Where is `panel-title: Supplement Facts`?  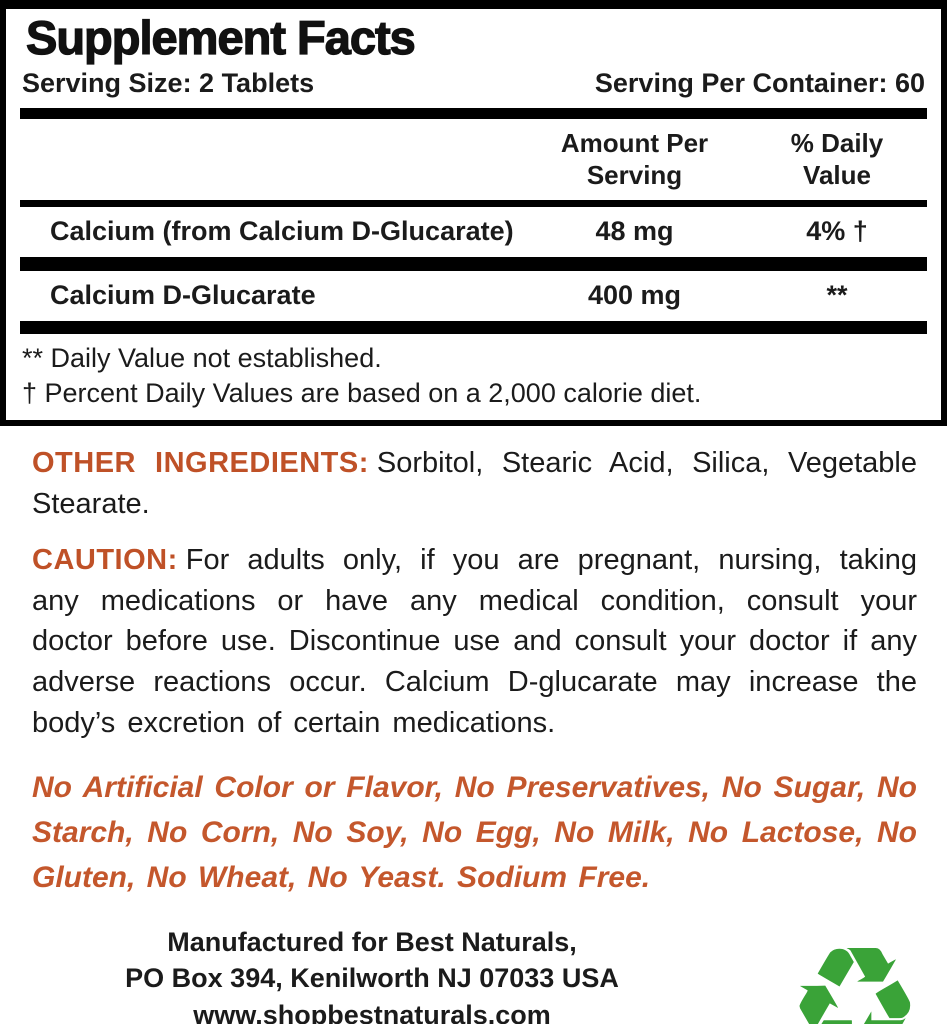 panel-title: Supplement Facts is located at coordinates (220, 37).